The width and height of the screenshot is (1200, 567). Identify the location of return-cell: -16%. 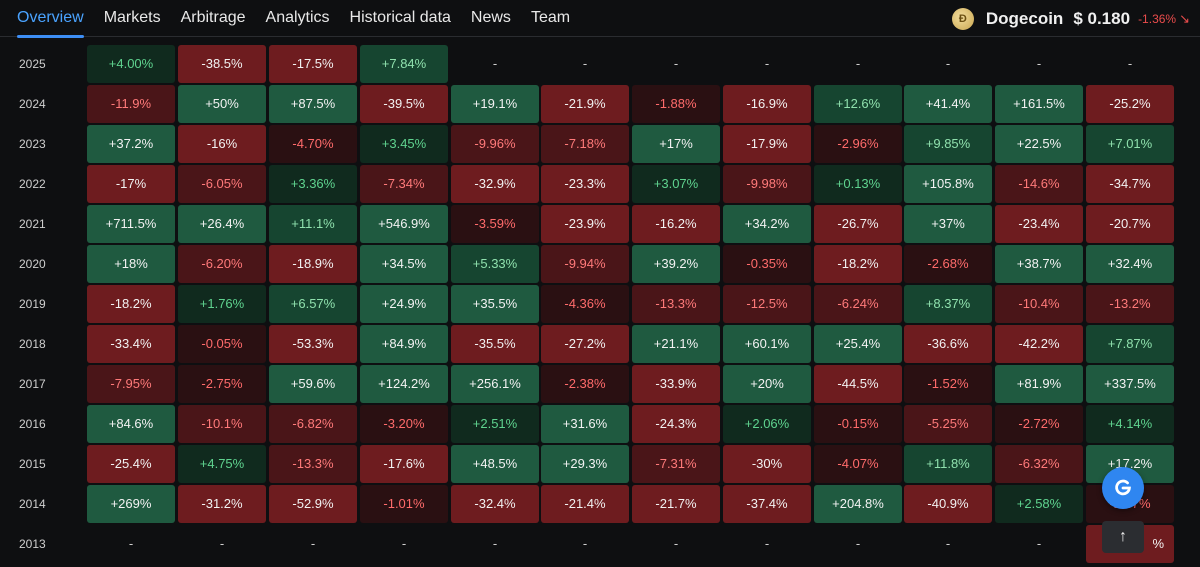
(222, 144).